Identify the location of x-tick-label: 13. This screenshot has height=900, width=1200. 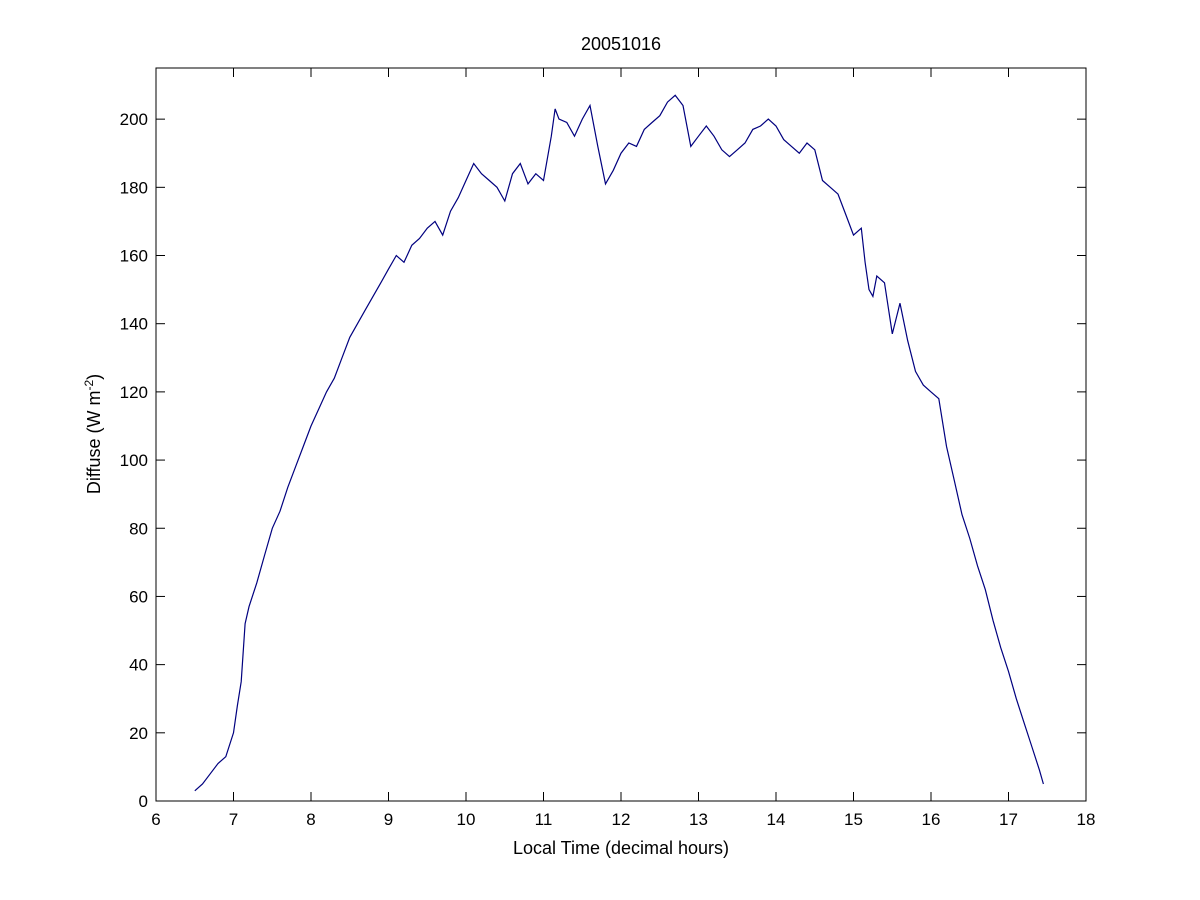
(698, 819).